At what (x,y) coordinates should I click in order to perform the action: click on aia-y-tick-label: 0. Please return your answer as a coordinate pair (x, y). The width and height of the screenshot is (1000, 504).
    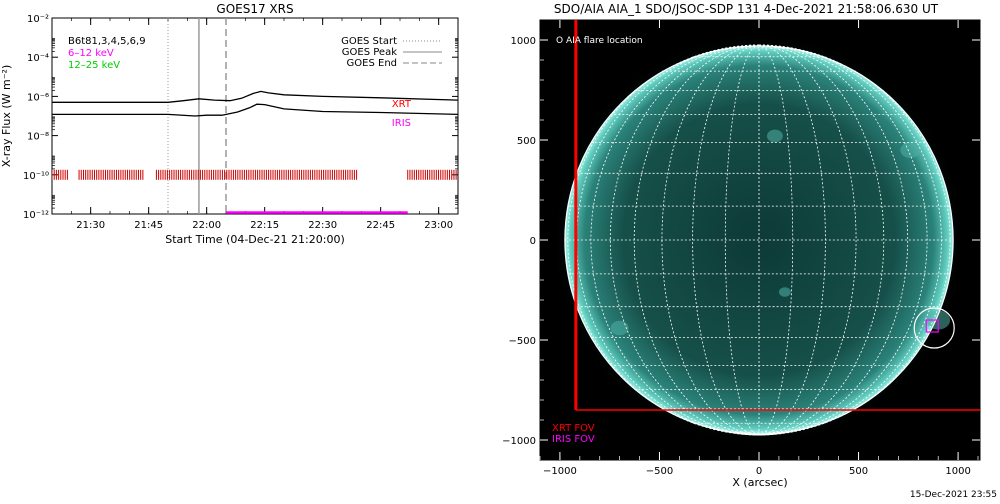
    Looking at the image, I should click on (533, 241).